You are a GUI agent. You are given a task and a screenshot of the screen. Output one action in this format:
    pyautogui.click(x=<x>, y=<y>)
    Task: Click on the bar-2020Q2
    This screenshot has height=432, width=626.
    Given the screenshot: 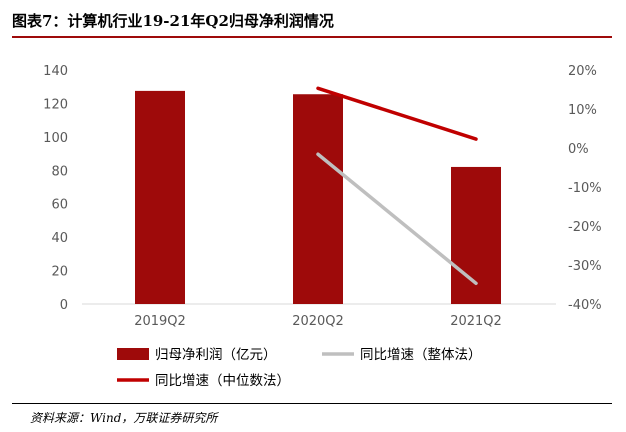 What is the action you would take?
    pyautogui.click(x=318, y=199)
    